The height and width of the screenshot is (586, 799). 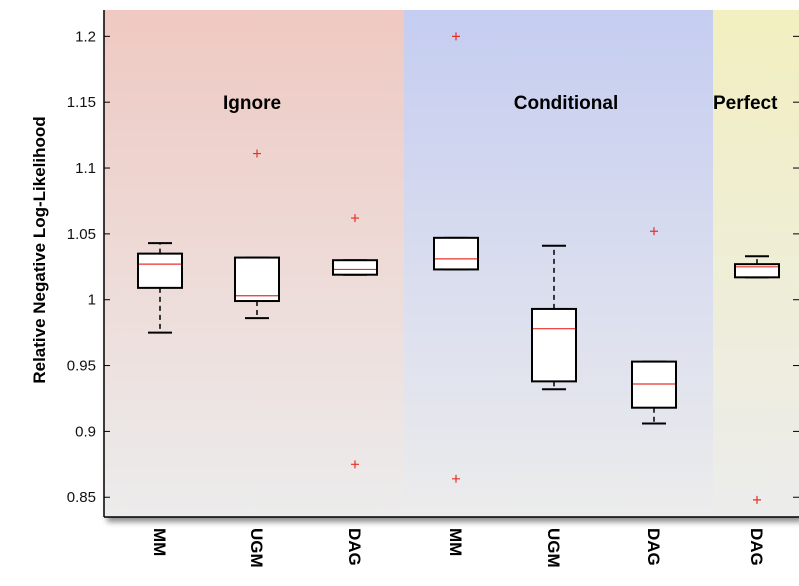 I want to click on y-tick-label: 0.9, so click(x=85, y=431).